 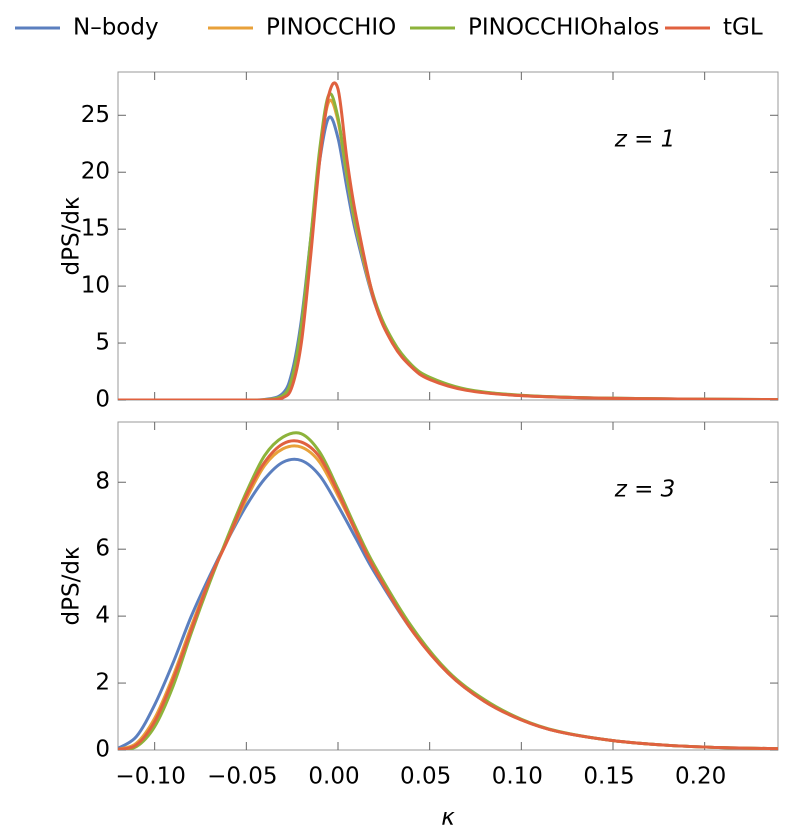 I want to click on y-tick-label: 20, so click(x=95, y=172).